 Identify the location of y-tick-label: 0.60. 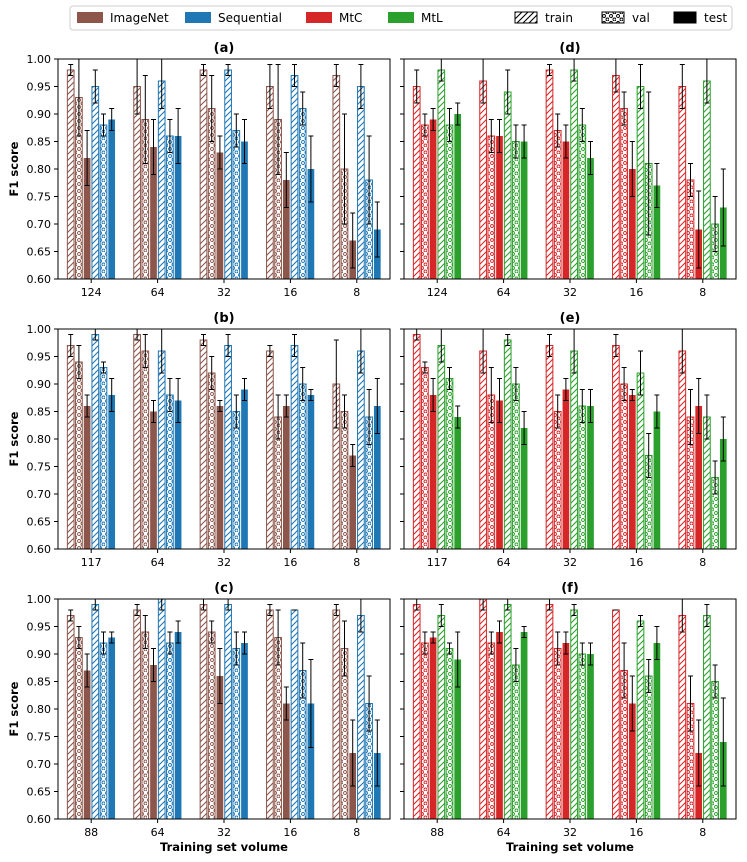
(39, 549).